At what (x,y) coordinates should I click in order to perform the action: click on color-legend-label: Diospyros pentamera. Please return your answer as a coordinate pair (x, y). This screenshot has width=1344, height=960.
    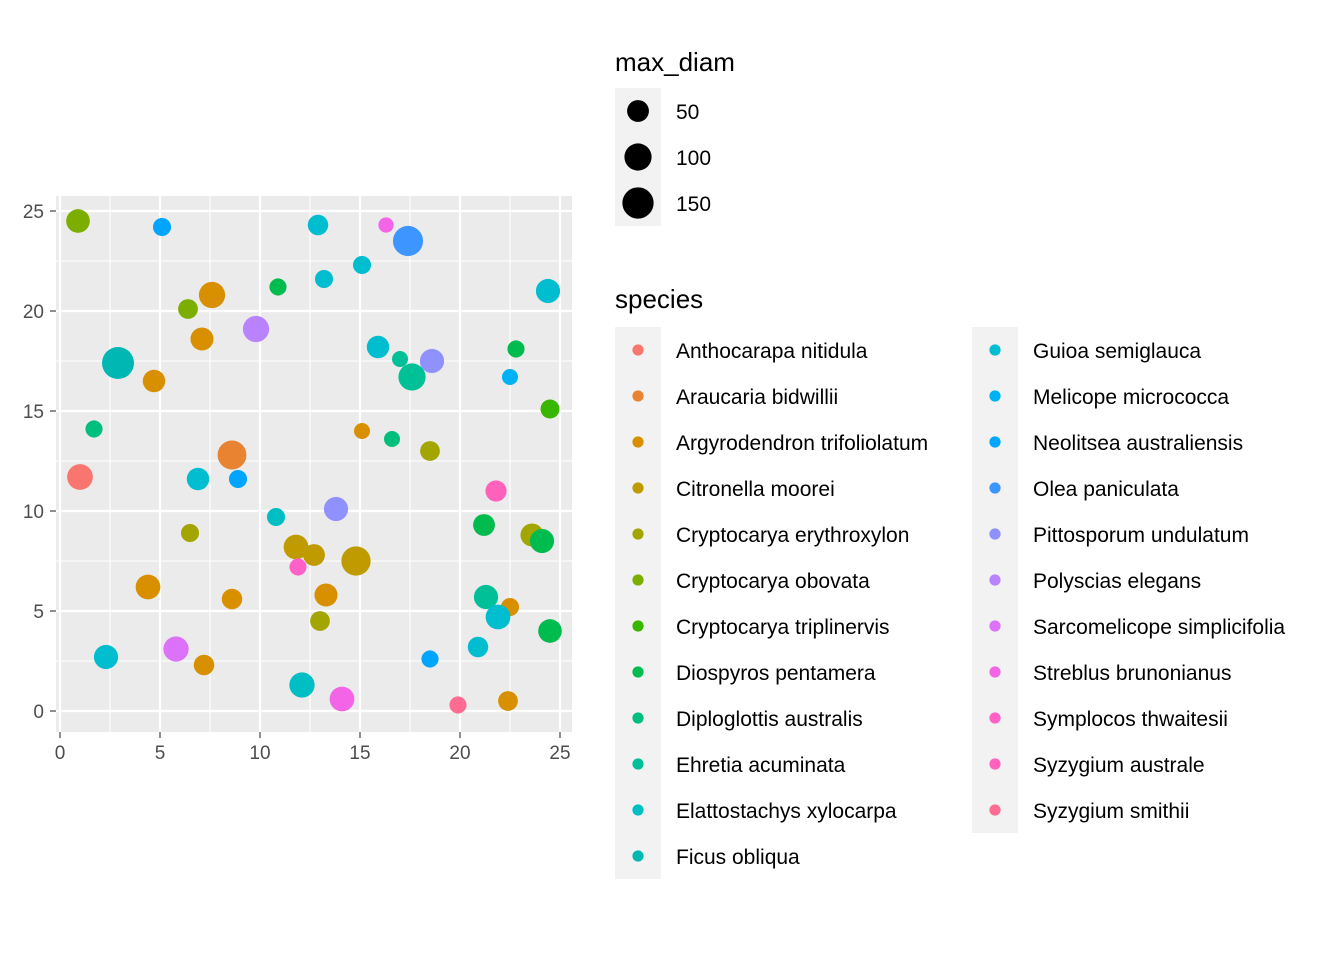
    Looking at the image, I should click on (776, 673).